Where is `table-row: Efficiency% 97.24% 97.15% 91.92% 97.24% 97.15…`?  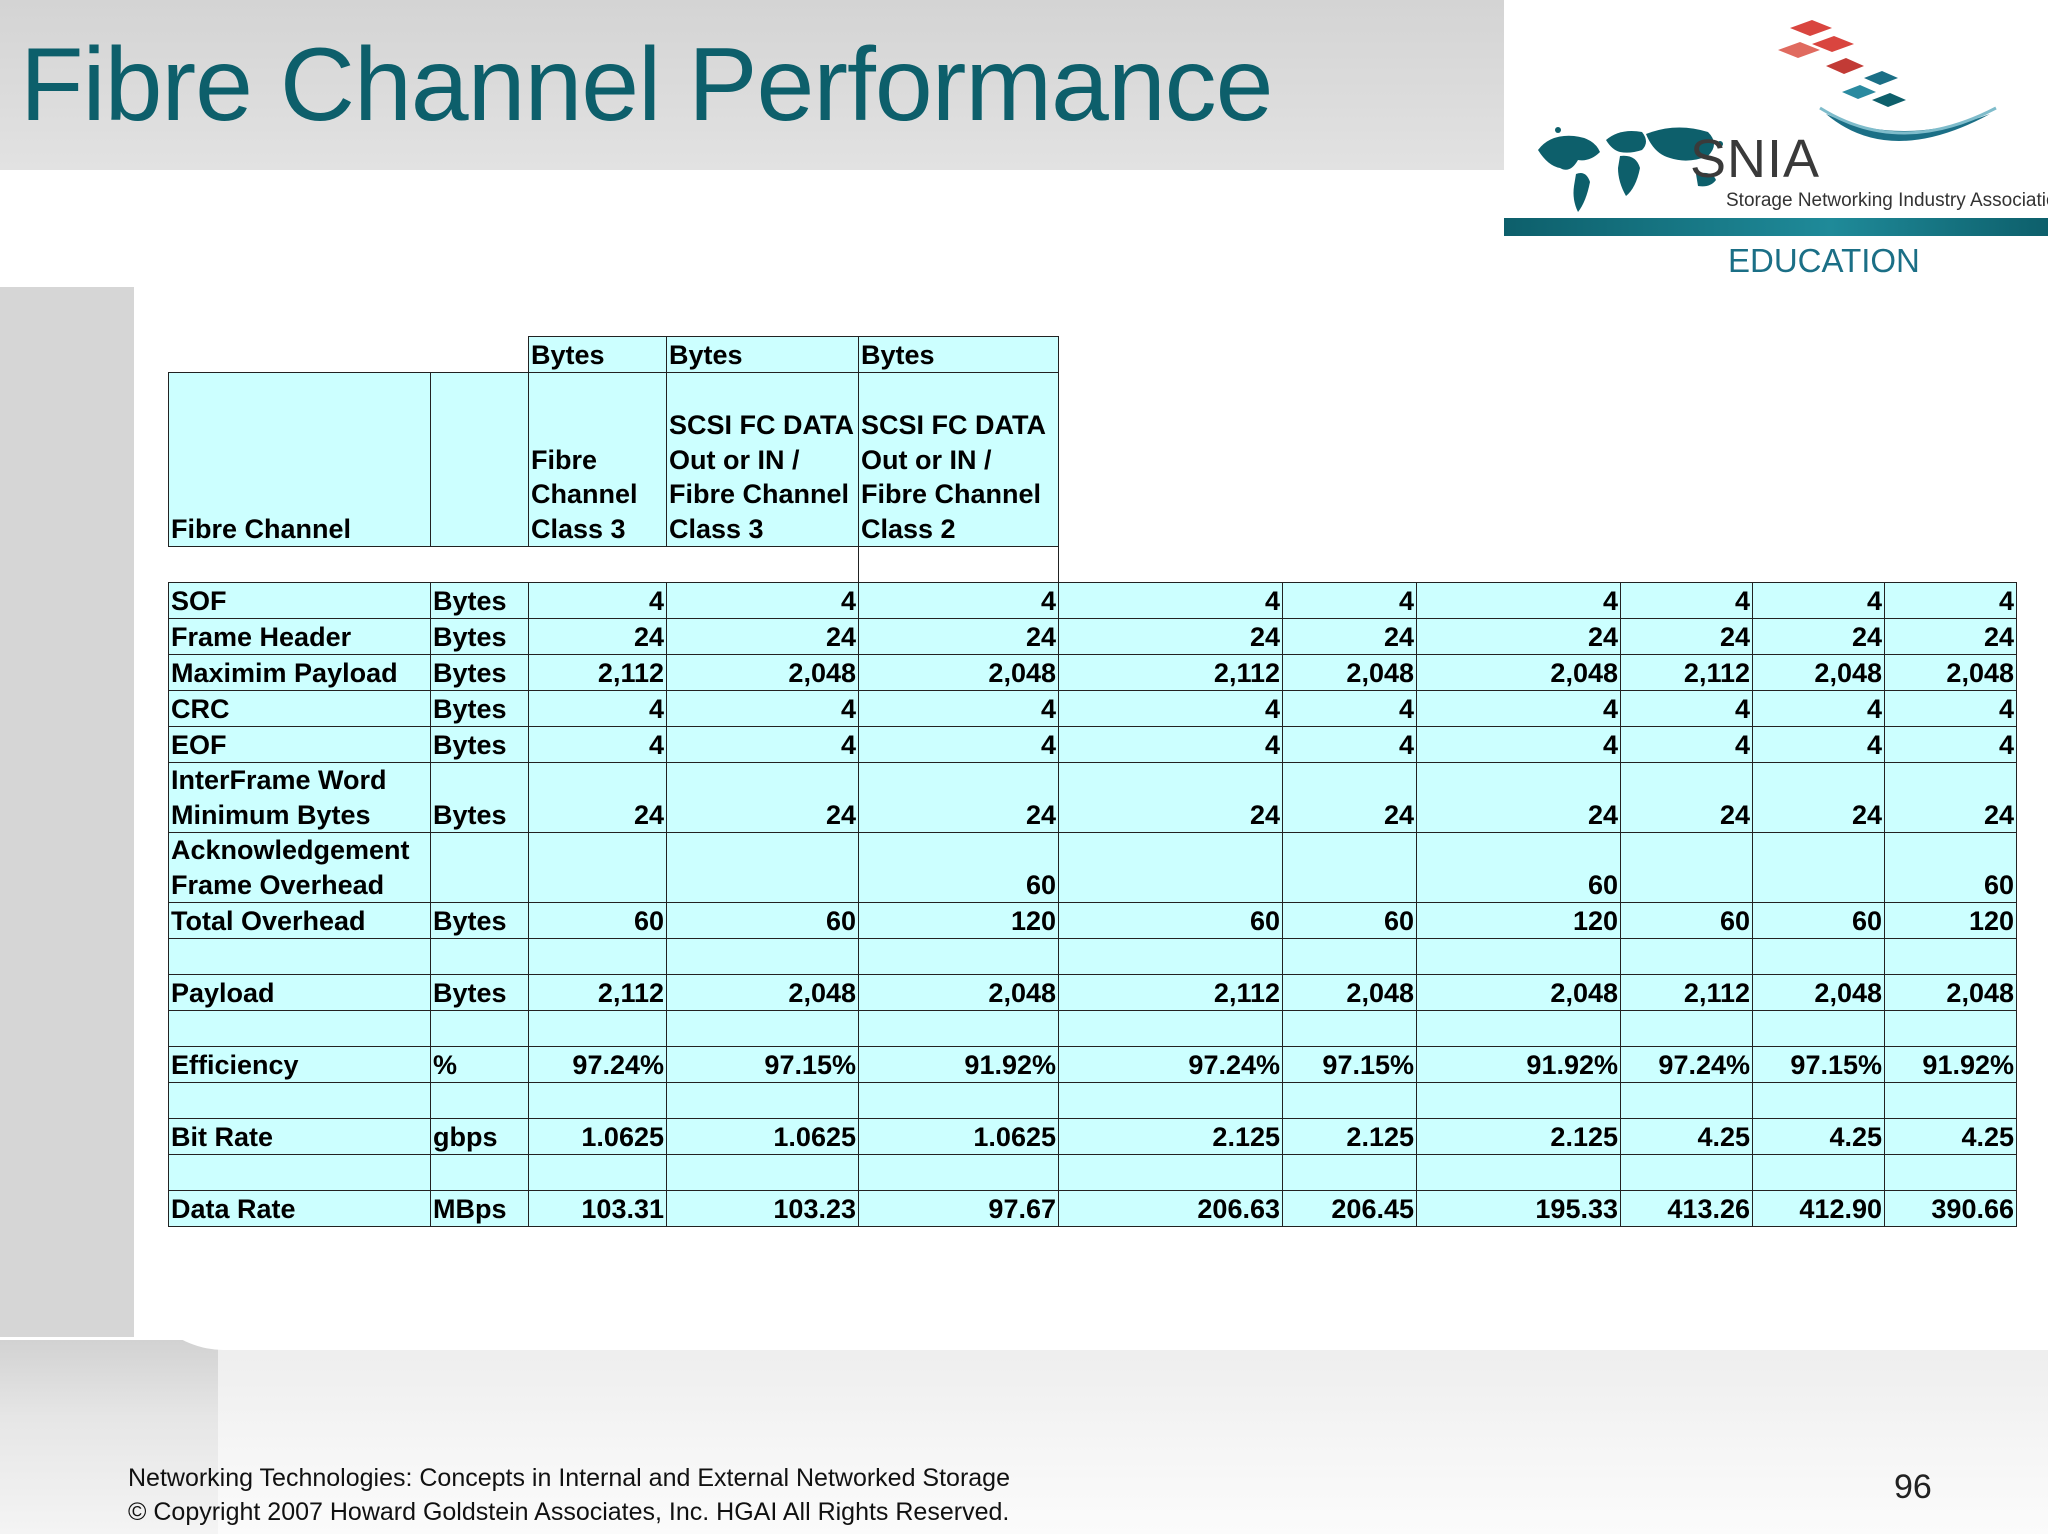
table-row: Efficiency% 97.24% 97.15% 91.92% 97.24% 97.15… is located at coordinates (1092, 1064).